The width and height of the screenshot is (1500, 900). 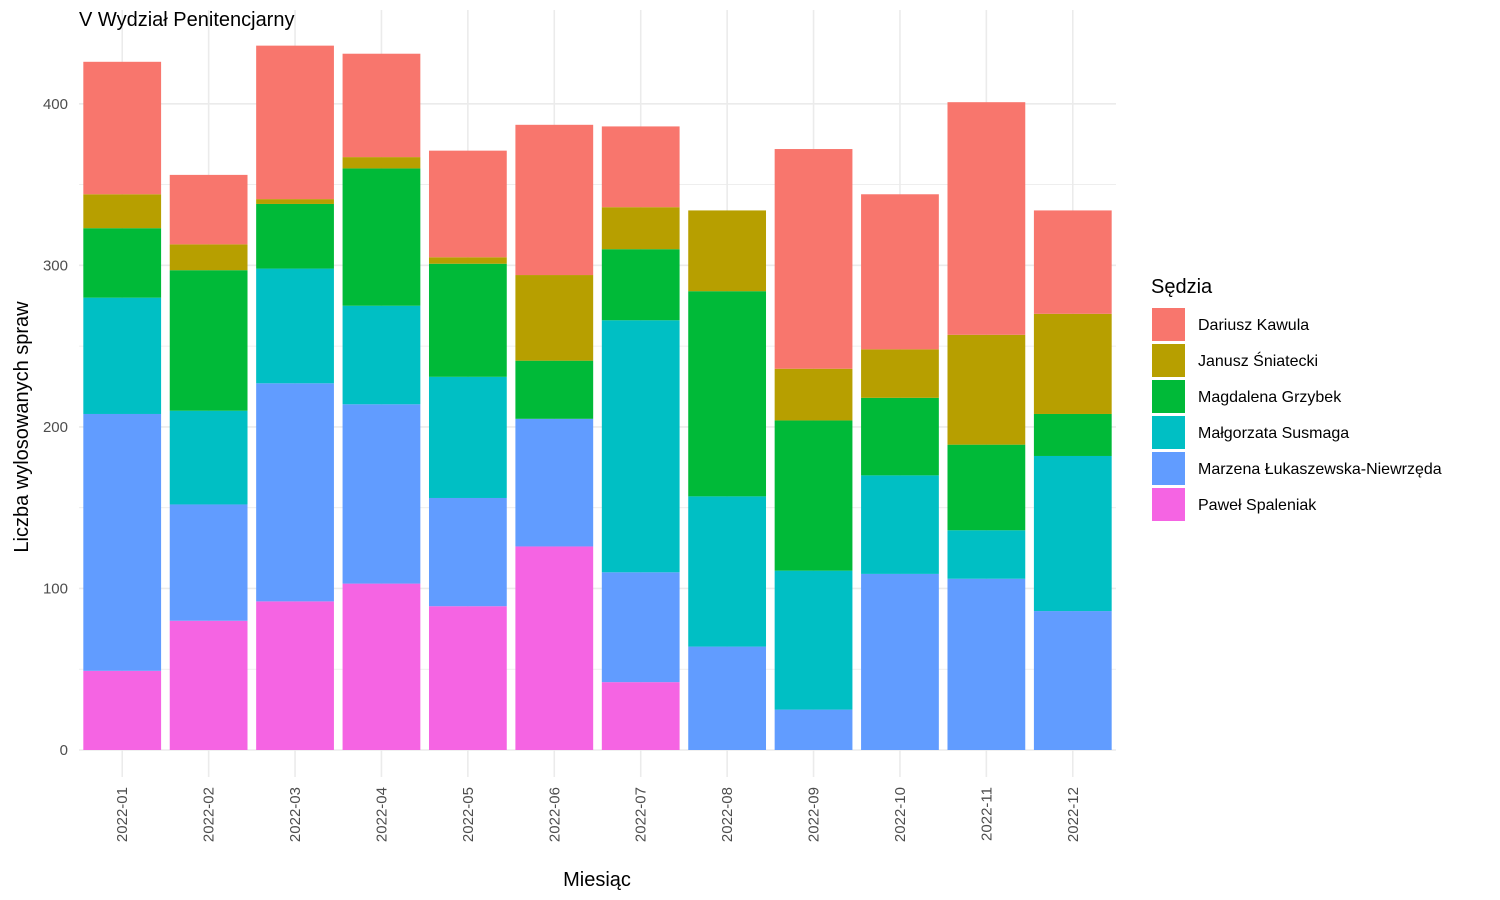 I want to click on x-tick-label: 2022-03, so click(x=295, y=814).